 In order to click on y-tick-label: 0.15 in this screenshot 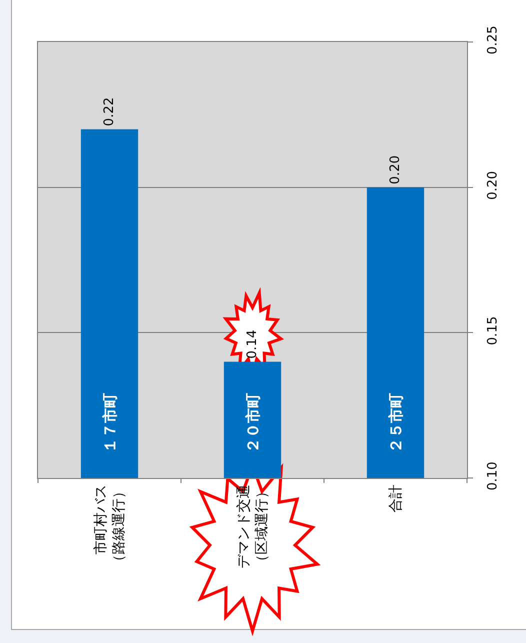, I will do `click(493, 331)`.